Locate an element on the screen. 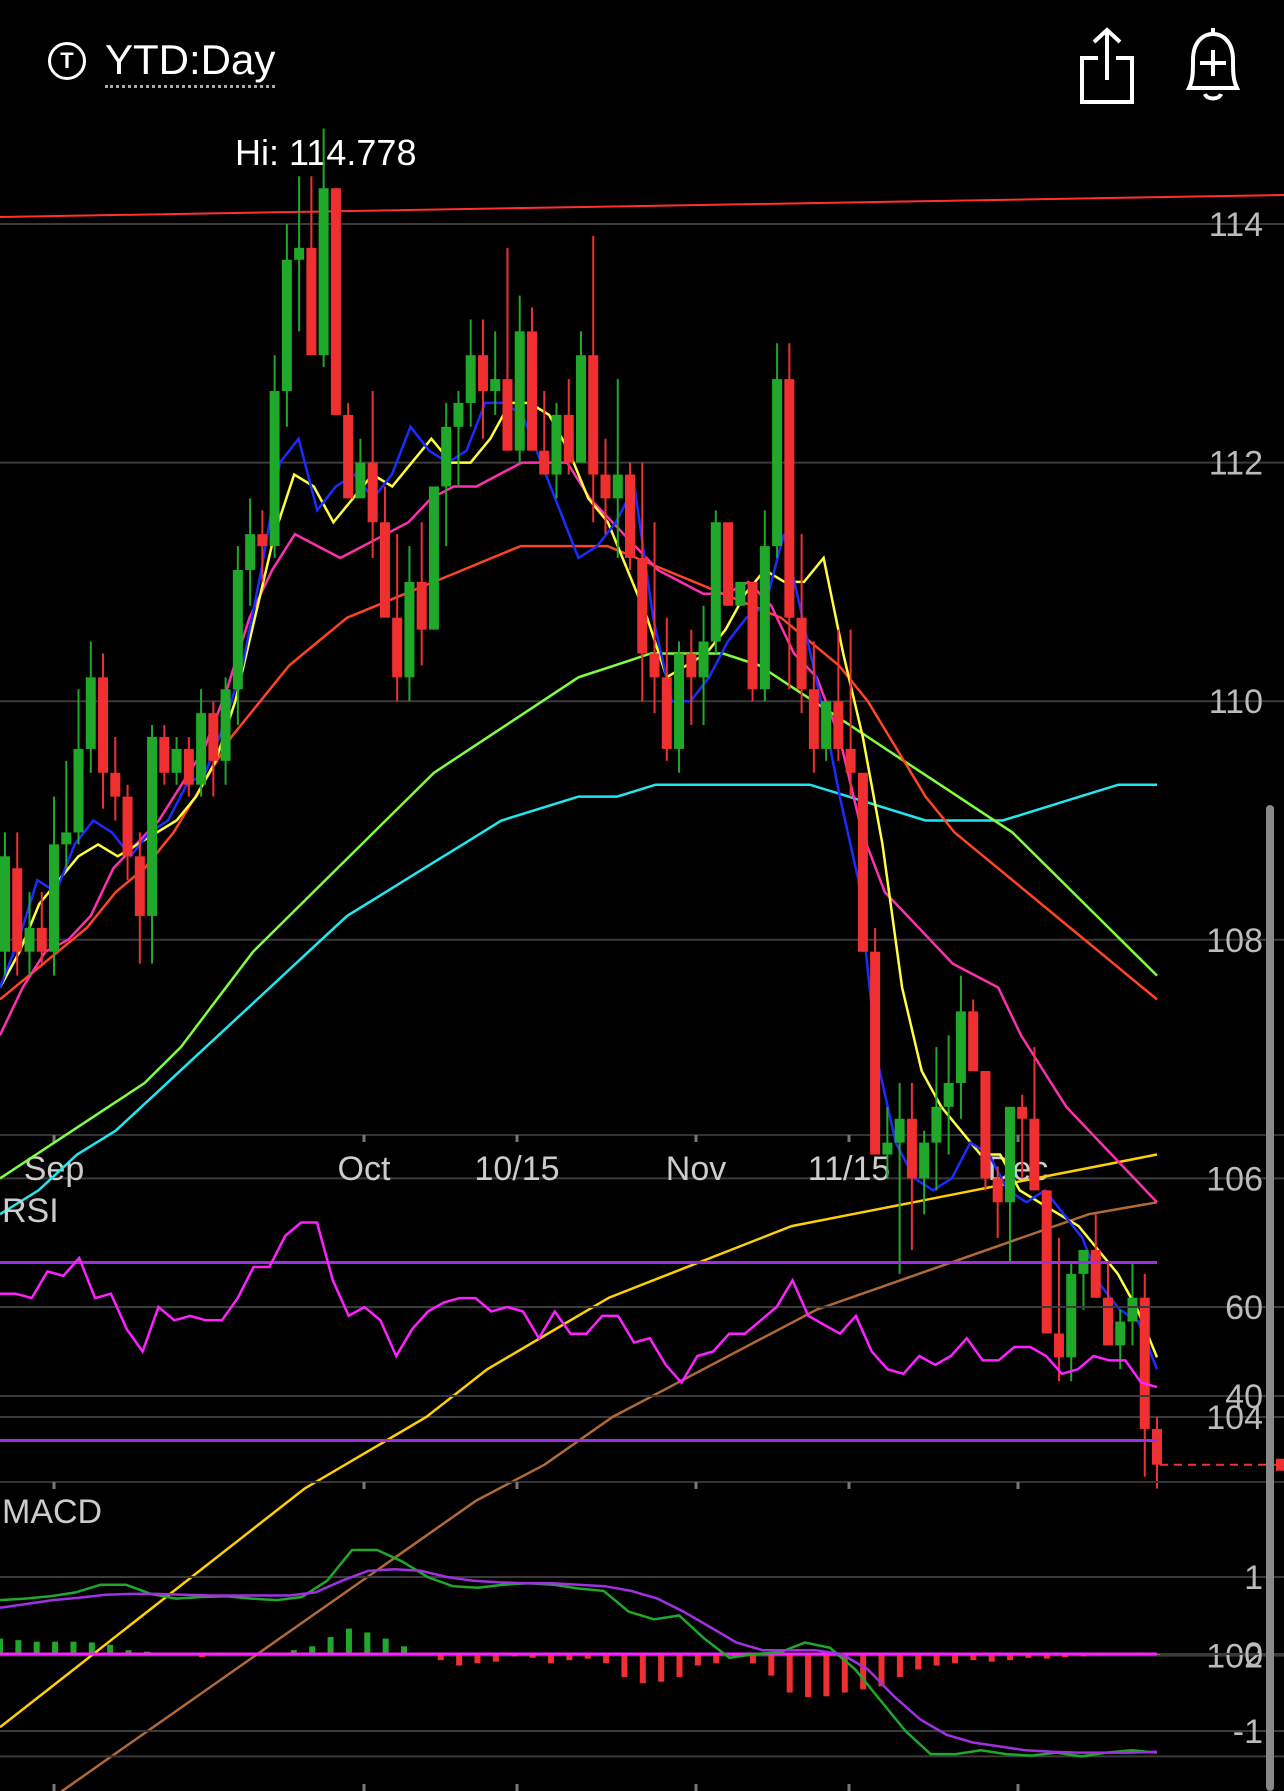 The image size is (1284, 1791). timeframe-selector: YTD:Day is located at coordinates (190, 62).